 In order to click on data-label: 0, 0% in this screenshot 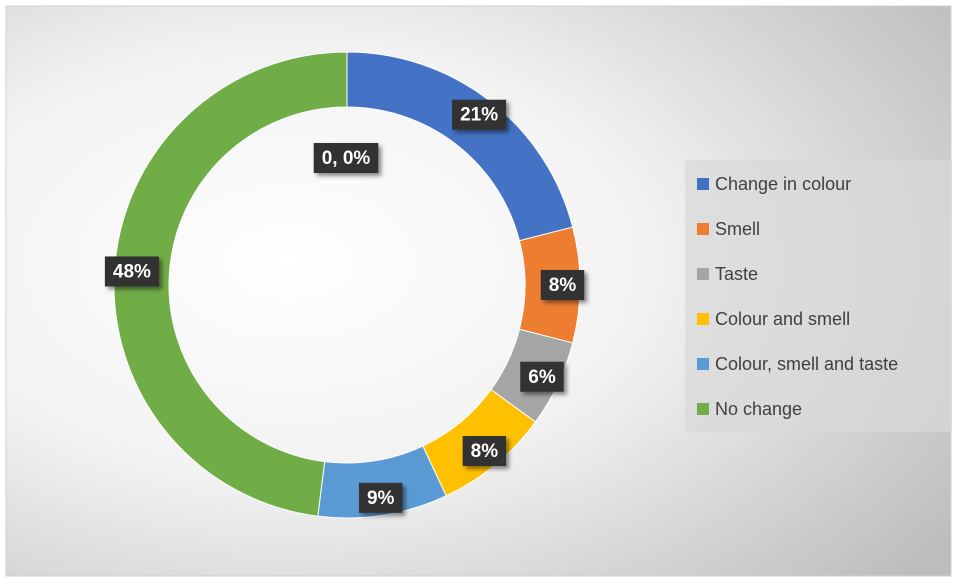, I will do `click(346, 158)`.